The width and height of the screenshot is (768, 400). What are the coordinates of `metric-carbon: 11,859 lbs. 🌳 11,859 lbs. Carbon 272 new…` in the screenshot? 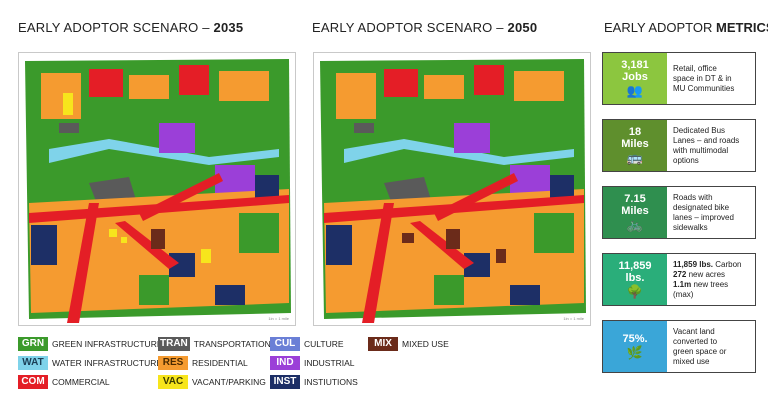 It's located at (679, 279).